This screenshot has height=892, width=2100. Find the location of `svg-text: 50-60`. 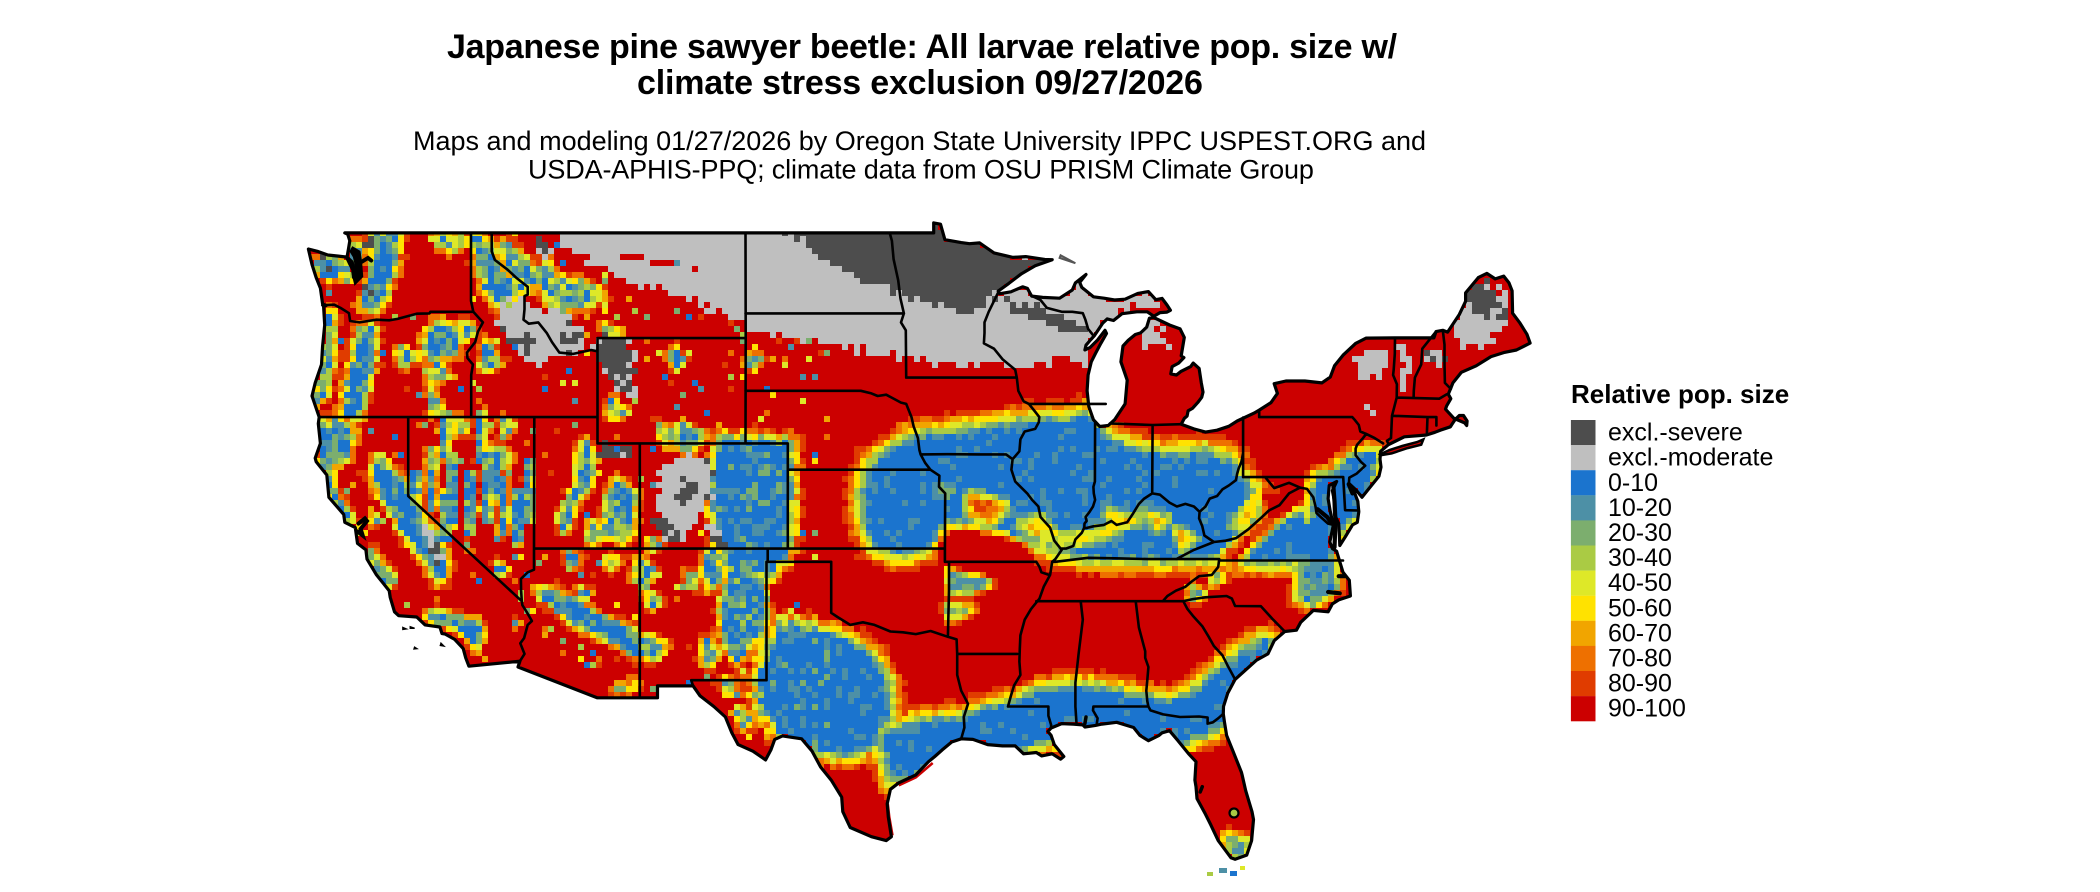

svg-text: 50-60 is located at coordinates (1640, 608).